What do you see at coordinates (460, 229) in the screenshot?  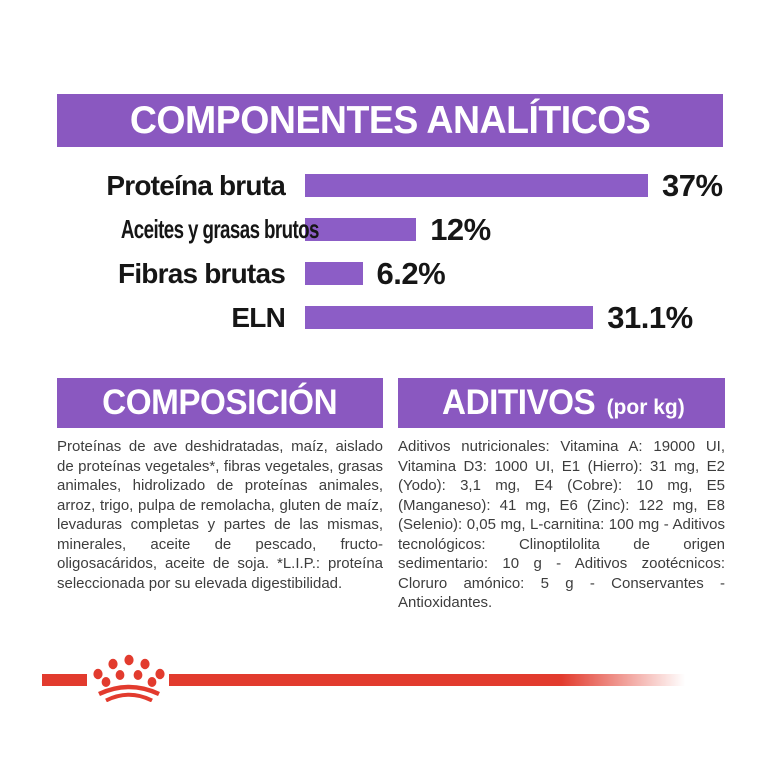 I see `chart-value-label: 12%` at bounding box center [460, 229].